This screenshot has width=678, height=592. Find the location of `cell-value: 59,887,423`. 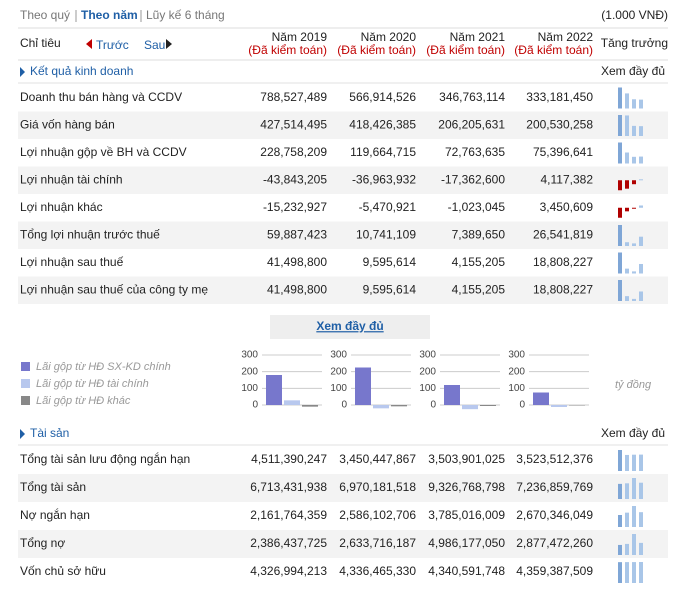

cell-value: 59,887,423 is located at coordinates (297, 234).